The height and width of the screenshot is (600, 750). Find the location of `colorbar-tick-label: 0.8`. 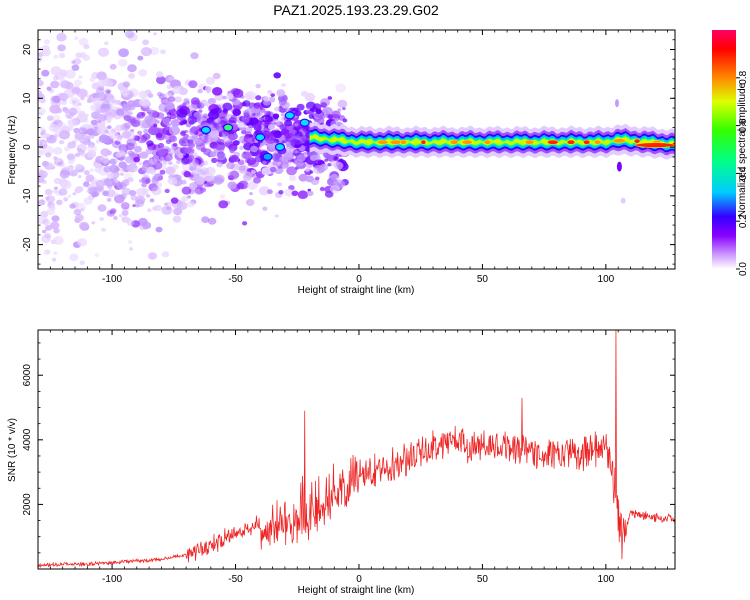

colorbar-tick-label: 0.8 is located at coordinates (743, 77).